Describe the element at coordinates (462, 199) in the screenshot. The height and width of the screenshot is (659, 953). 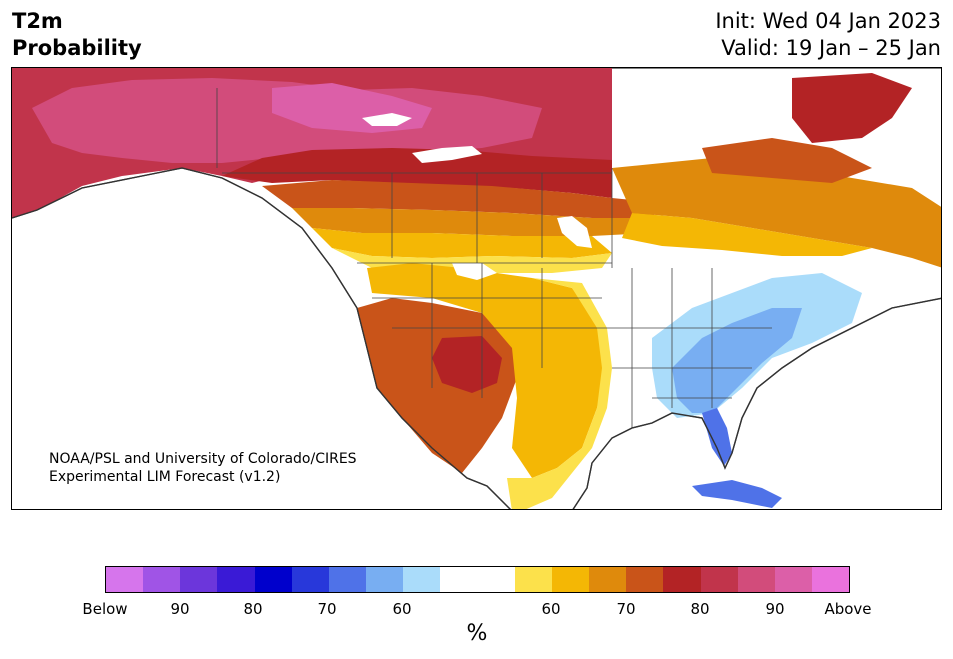
I see `region-75-above` at that location.